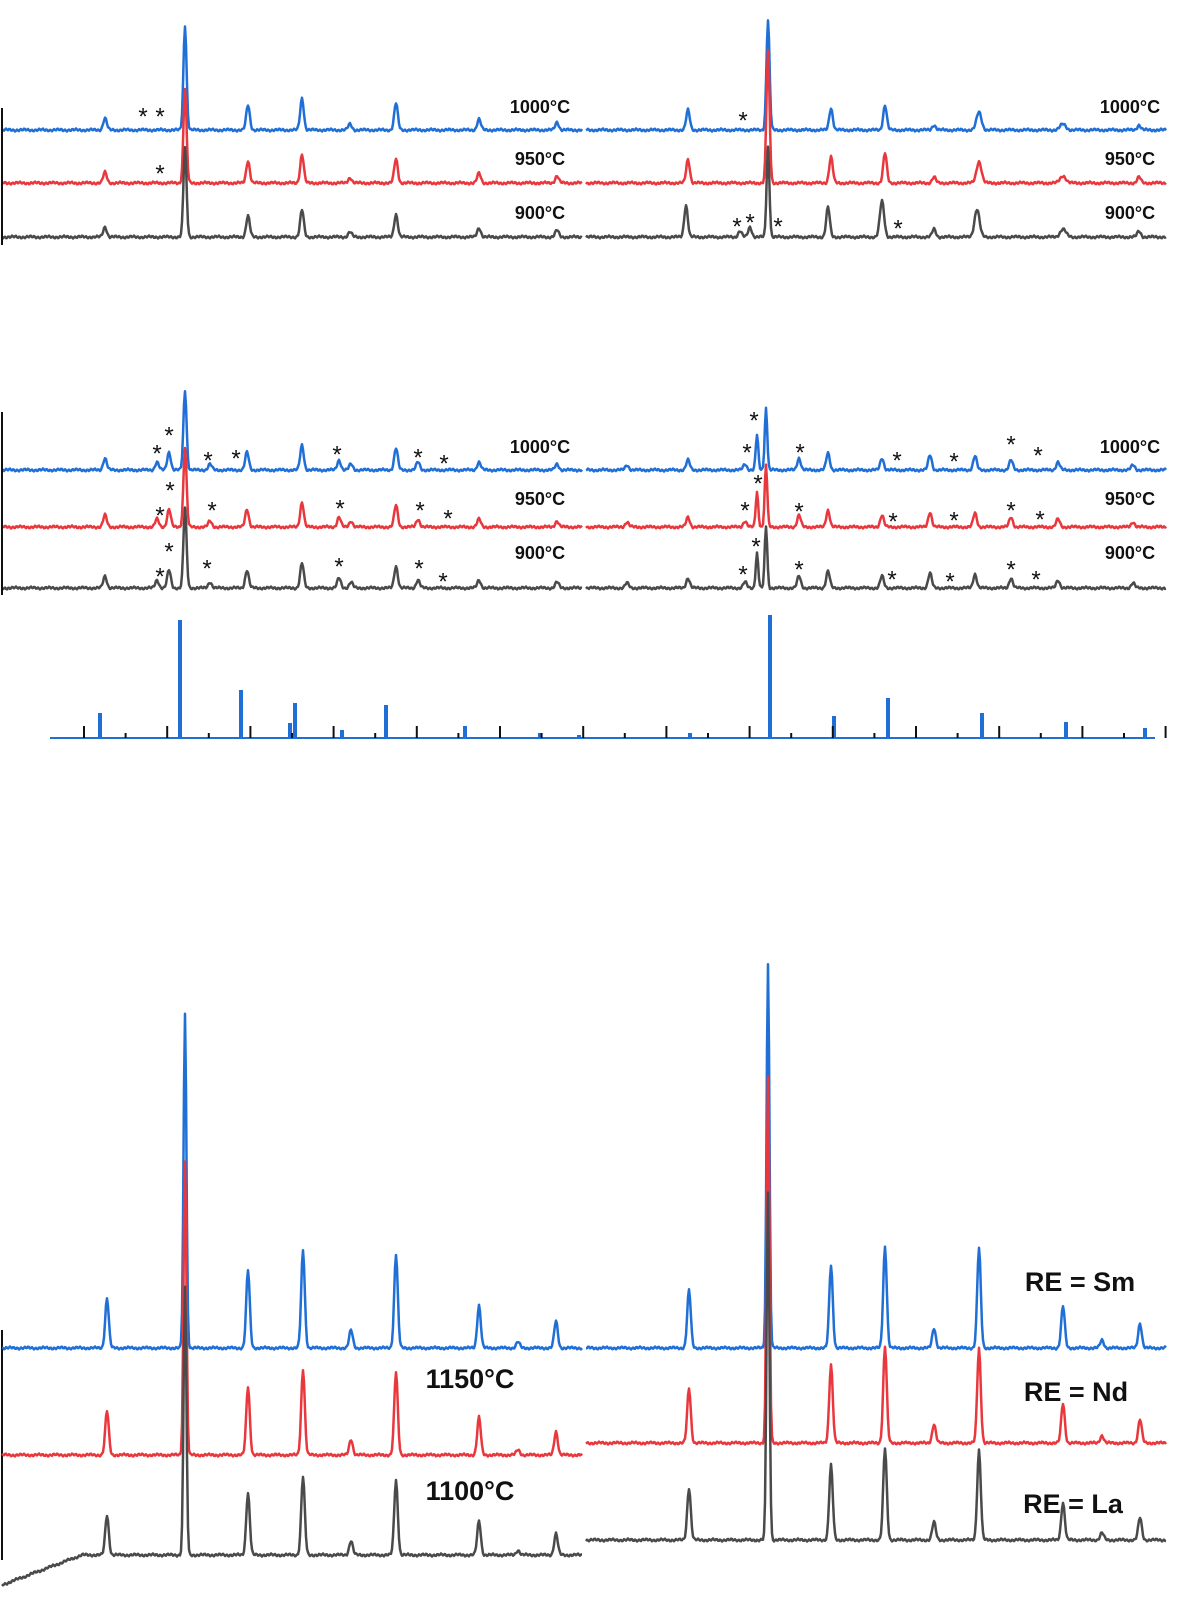 The image size is (1193, 1600). I want to click on series-label: RE = La, so click(1073, 1504).